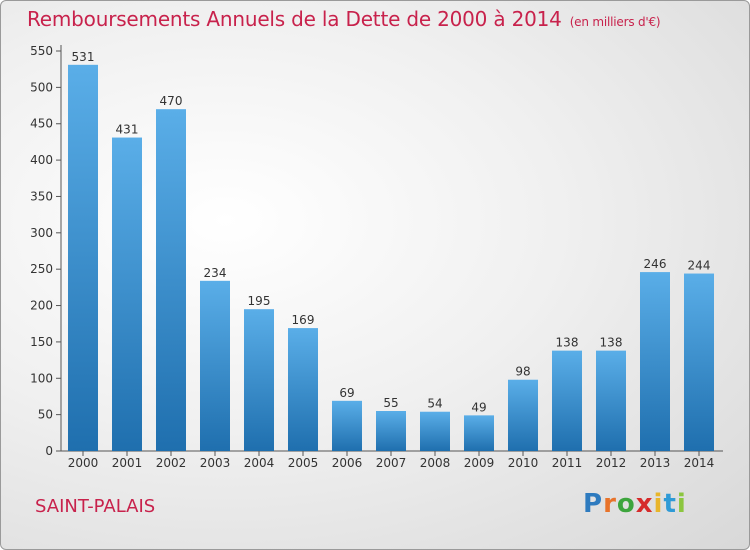 This screenshot has width=750, height=550. What do you see at coordinates (49, 451) in the screenshot?
I see `y-tick-label: 0` at bounding box center [49, 451].